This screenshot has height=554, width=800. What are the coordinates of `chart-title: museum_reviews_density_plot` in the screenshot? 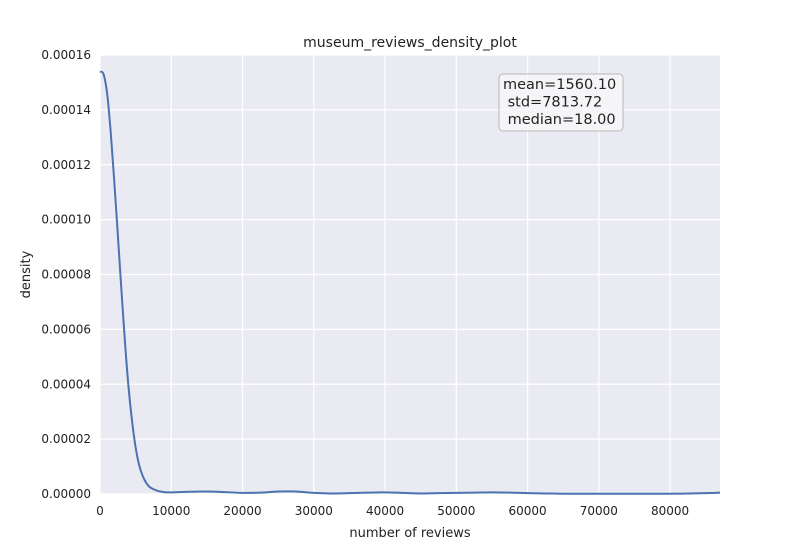 It's located at (410, 43).